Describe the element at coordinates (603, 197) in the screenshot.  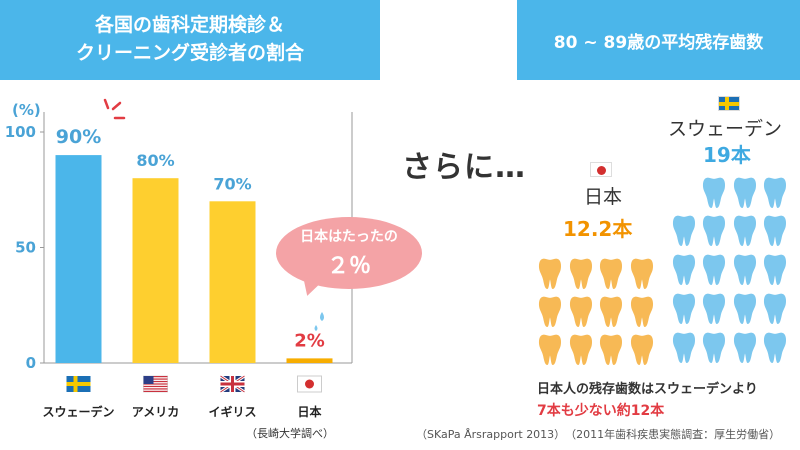
I see `japan-name: 日本` at that location.